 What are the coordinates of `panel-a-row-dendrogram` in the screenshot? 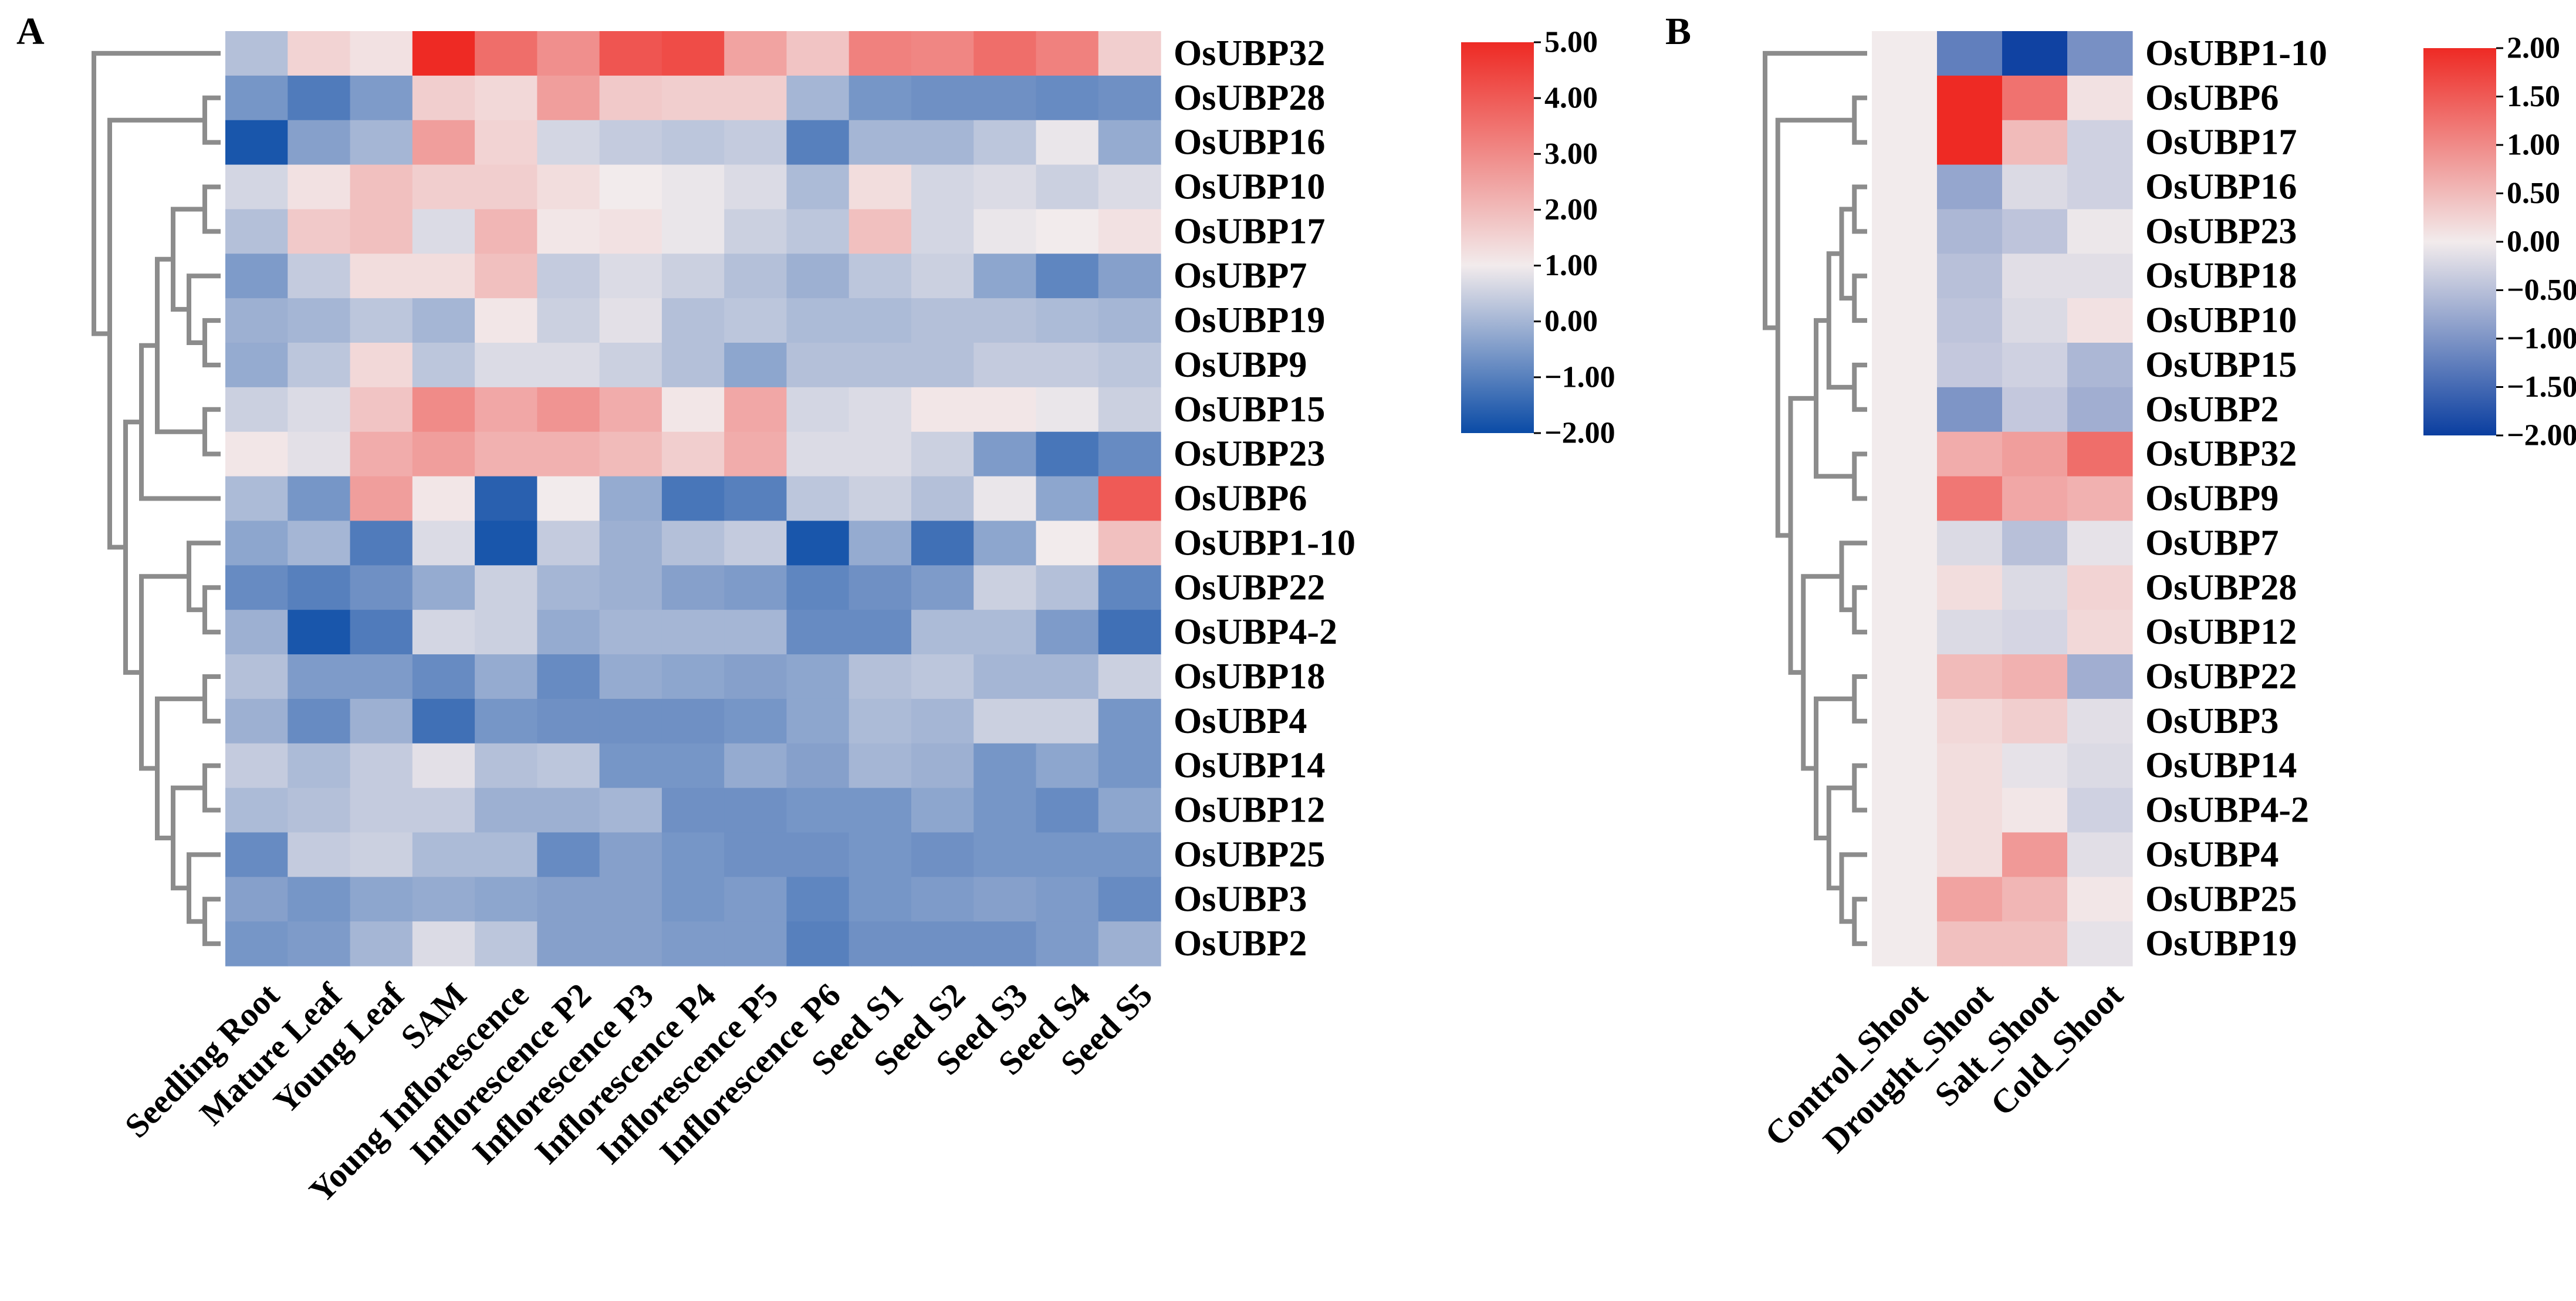 It's located at (156, 499).